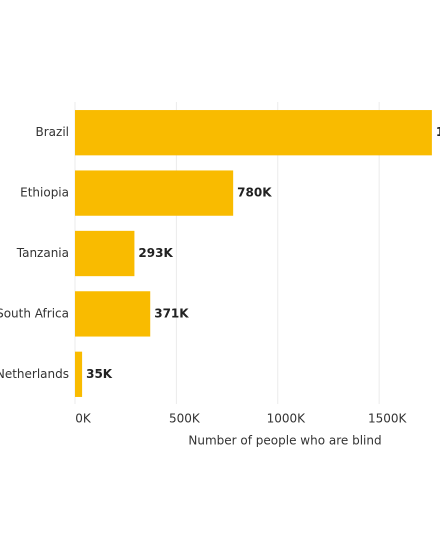 Image resolution: width=440 pixels, height=560 pixels. I want to click on y-tick-label: Brazil, so click(53, 132).